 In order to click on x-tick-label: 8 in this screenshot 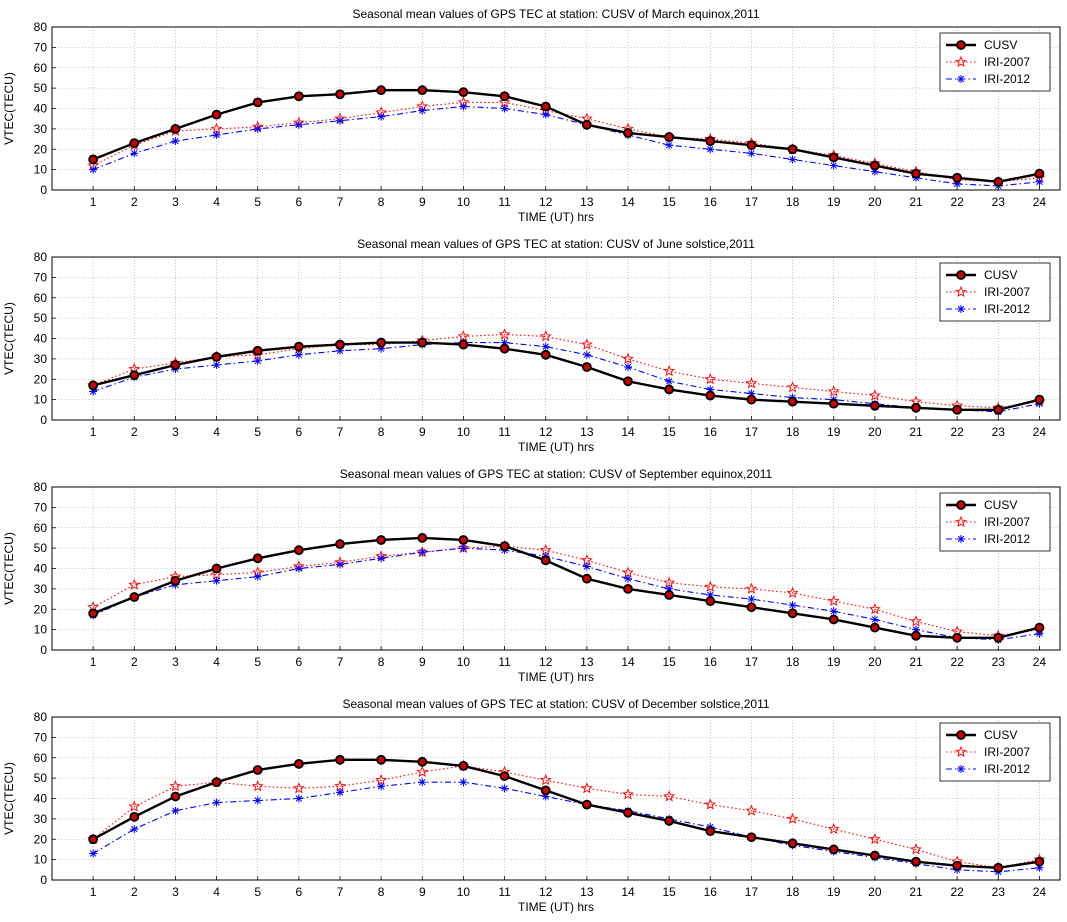, I will do `click(381, 432)`.